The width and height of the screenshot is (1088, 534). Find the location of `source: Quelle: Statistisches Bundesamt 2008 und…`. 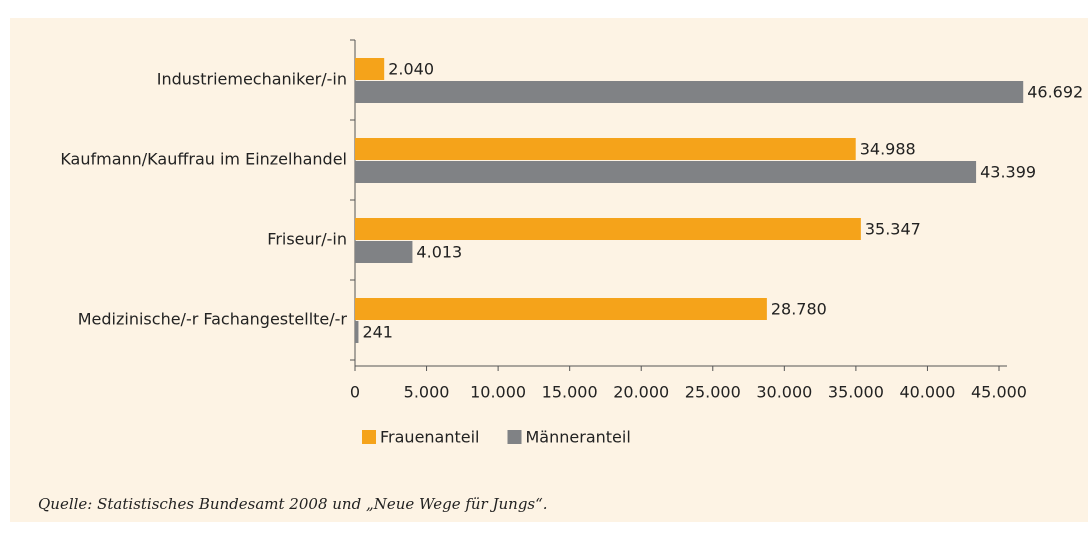

source: Quelle: Statistisches Bundesamt 2008 und… is located at coordinates (293, 504).